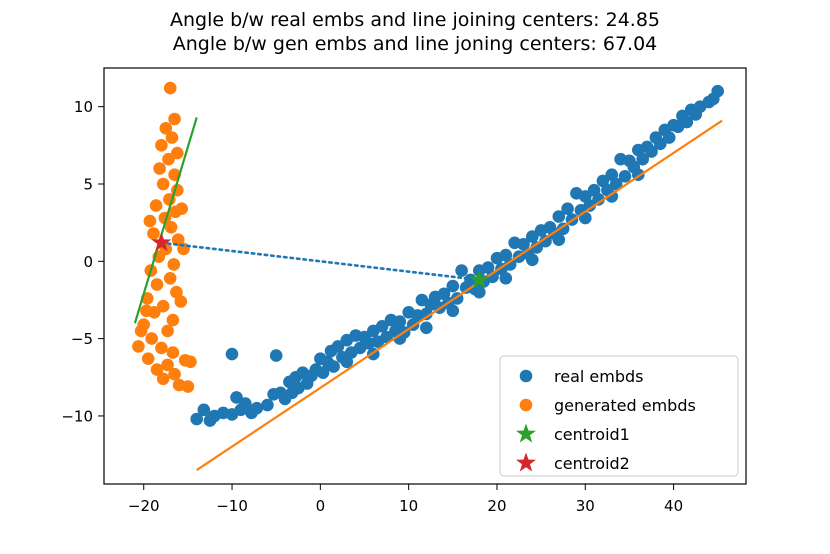 This screenshot has height=554, width=830. I want to click on y-tick-label: 5, so click(88, 184).